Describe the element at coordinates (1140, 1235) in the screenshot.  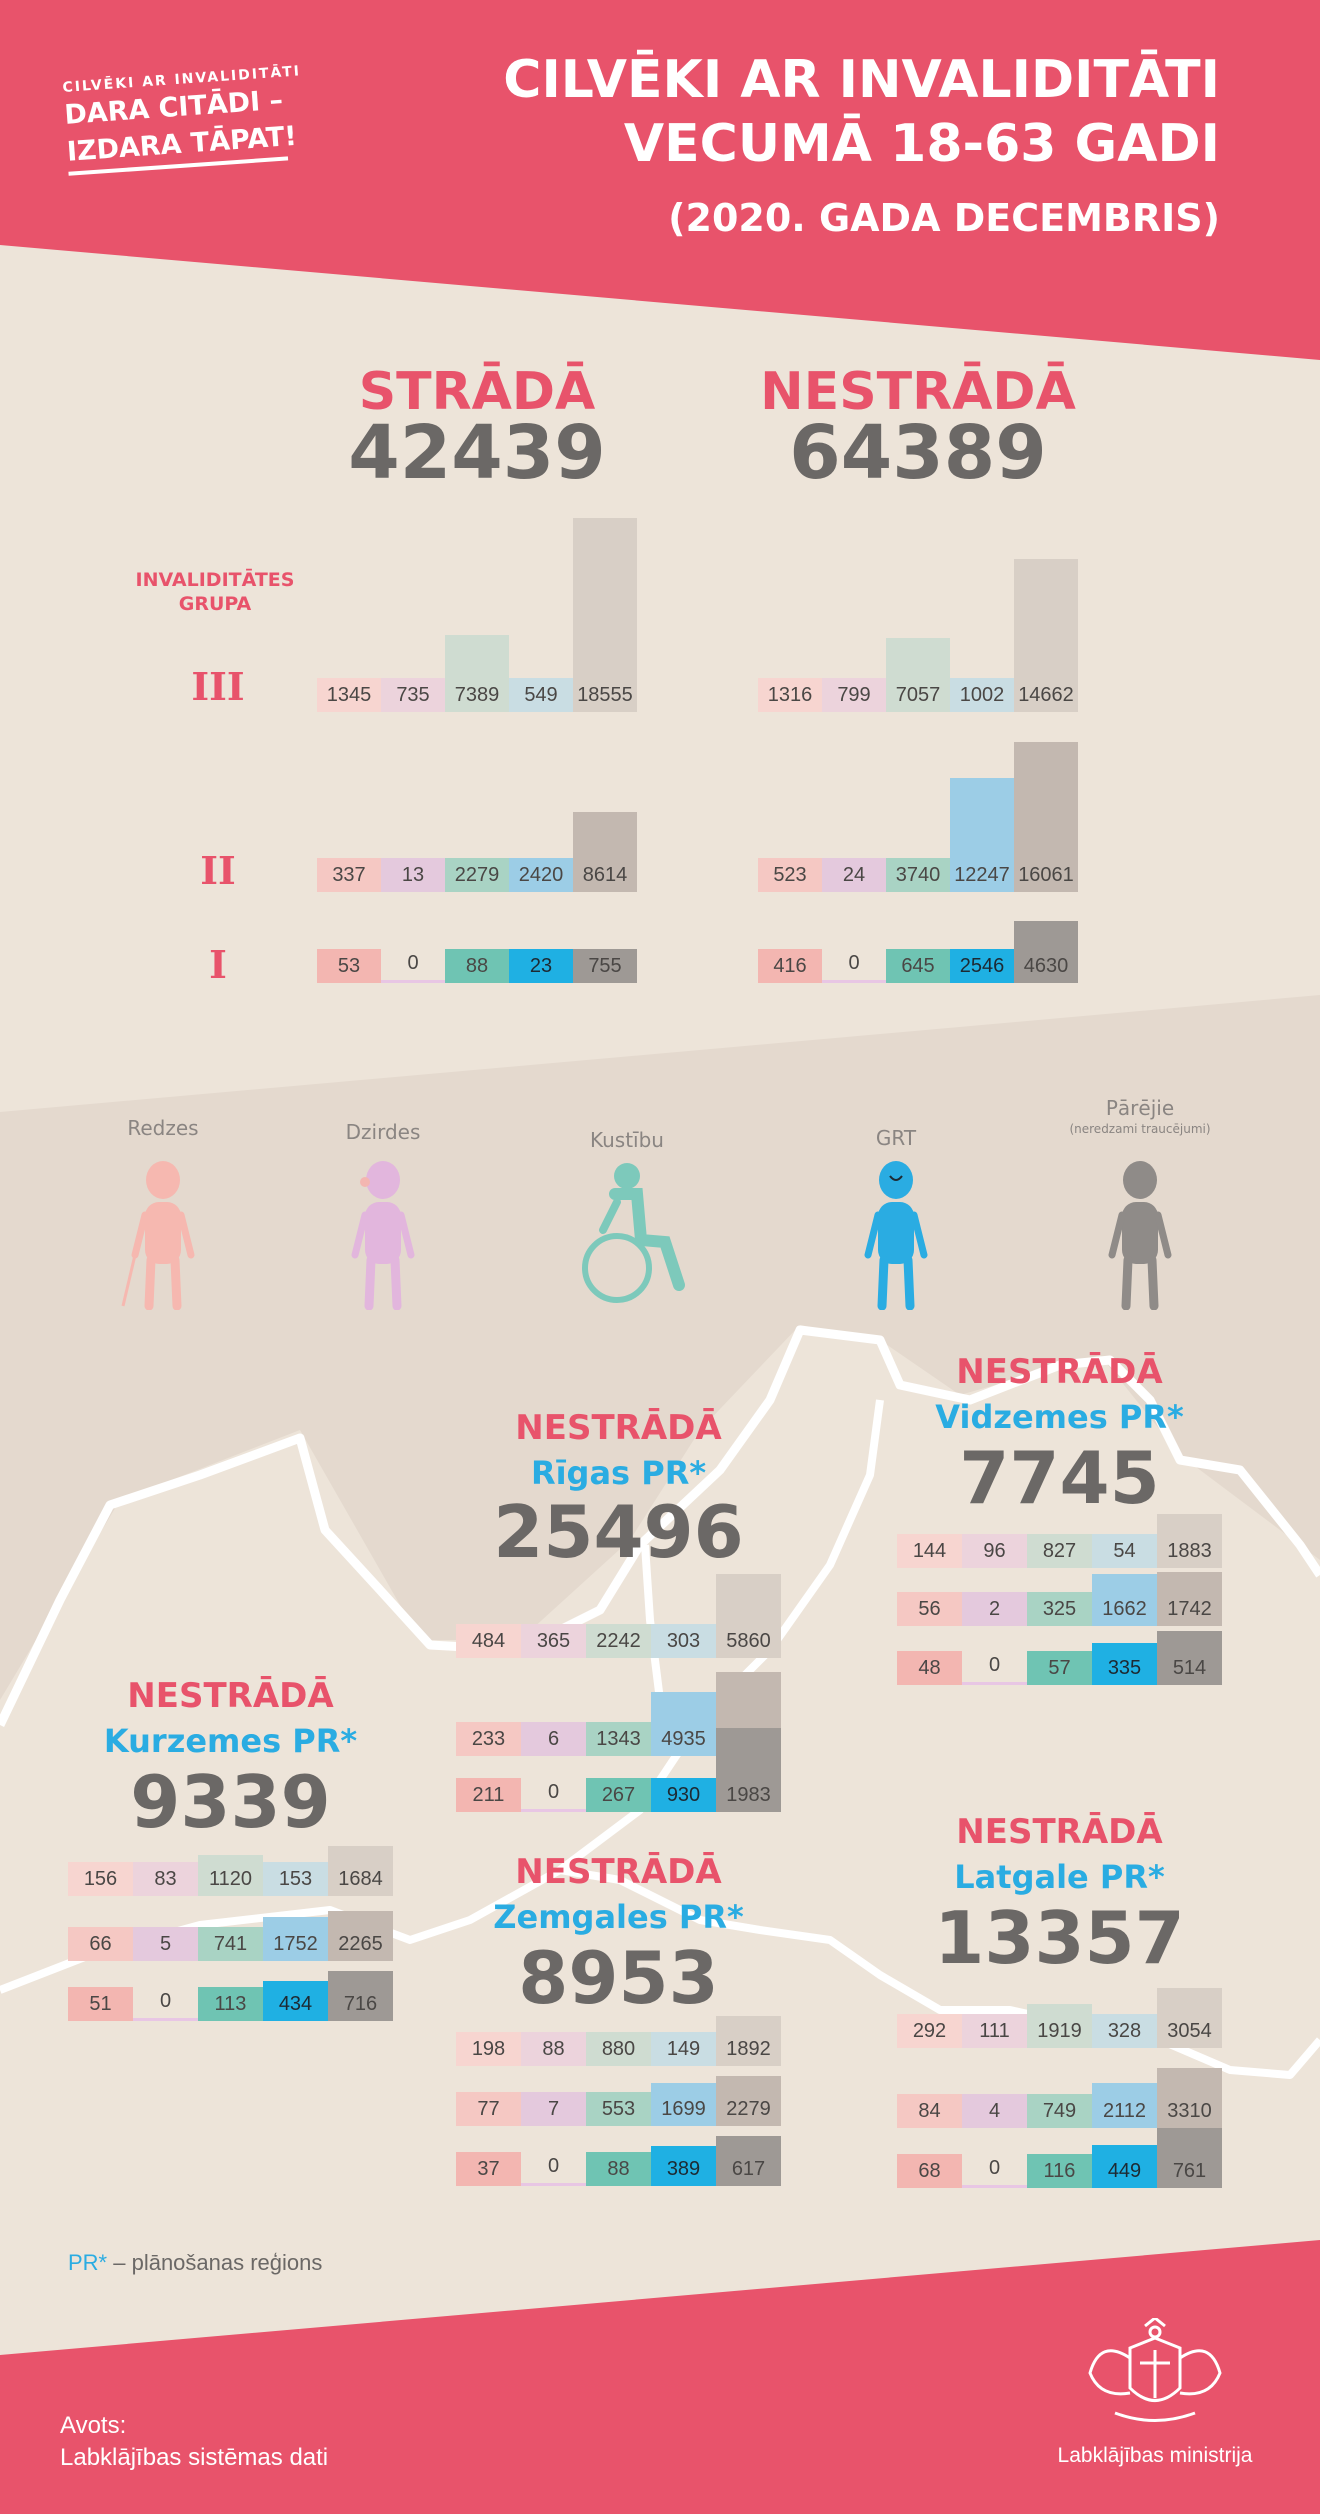
I see `other-impairment-person-icon` at that location.